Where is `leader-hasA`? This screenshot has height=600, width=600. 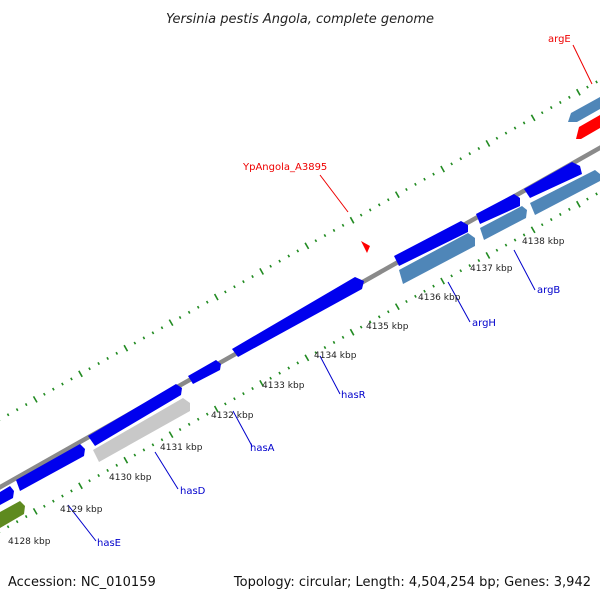 leader-hasA is located at coordinates (242, 428).